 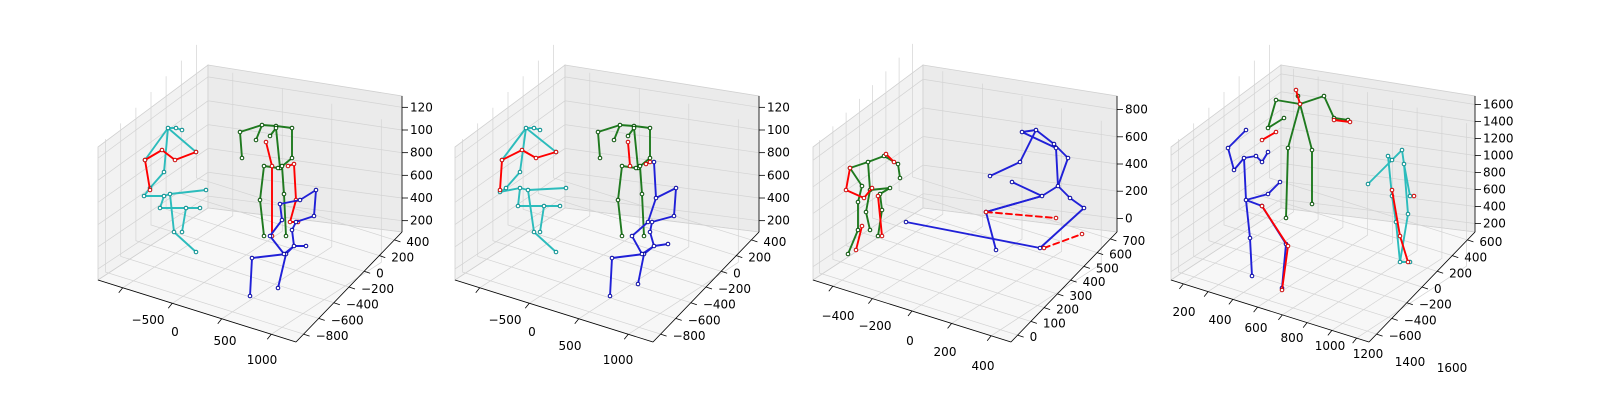 I want to click on x-tick-label: 1400, so click(x=1410, y=362).